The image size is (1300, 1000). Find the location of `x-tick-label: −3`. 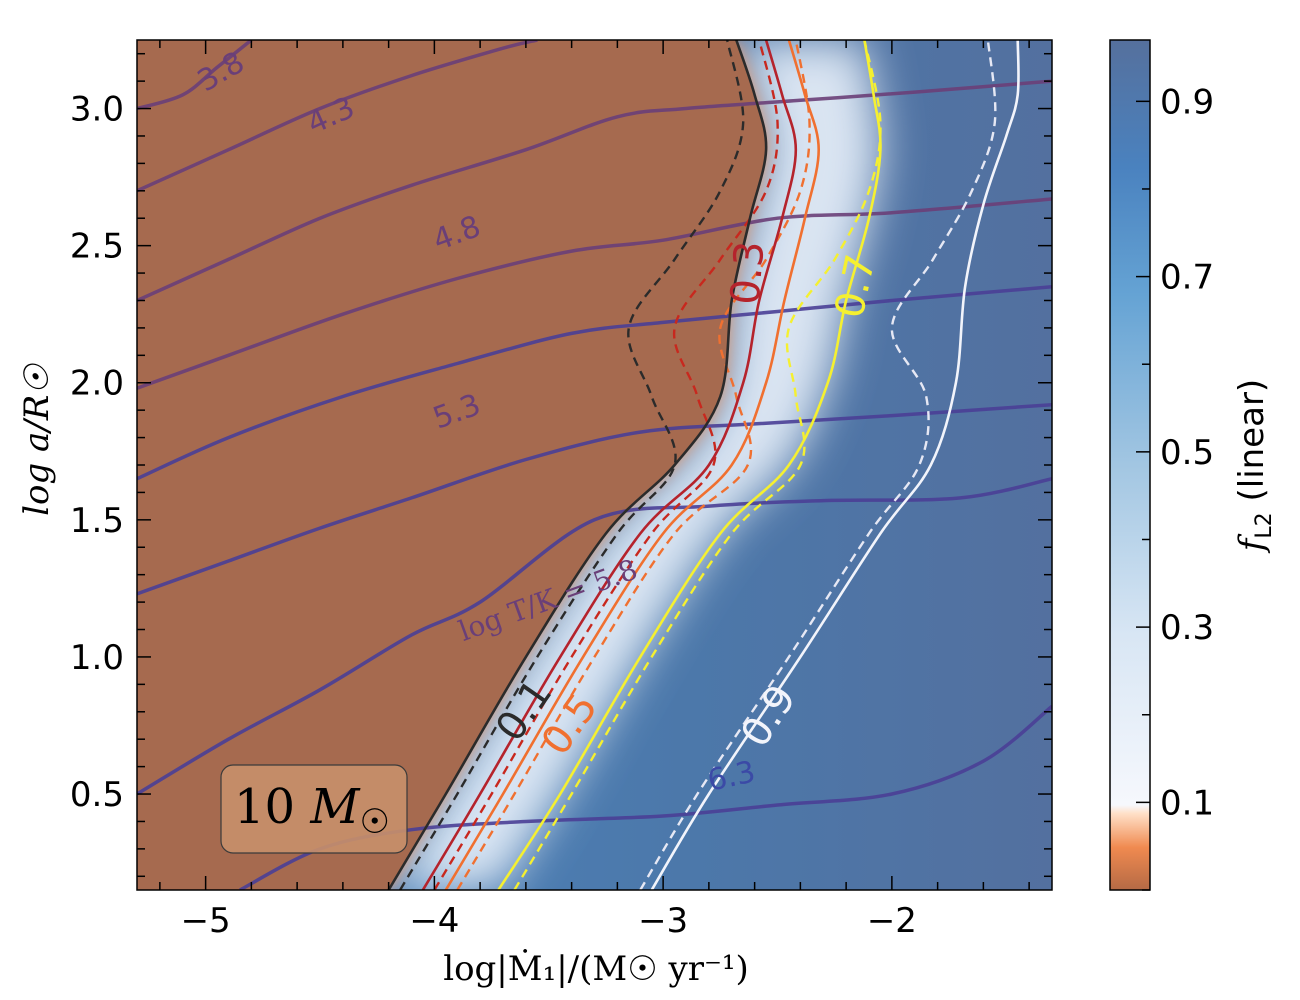

x-tick-label: −3 is located at coordinates (663, 921).